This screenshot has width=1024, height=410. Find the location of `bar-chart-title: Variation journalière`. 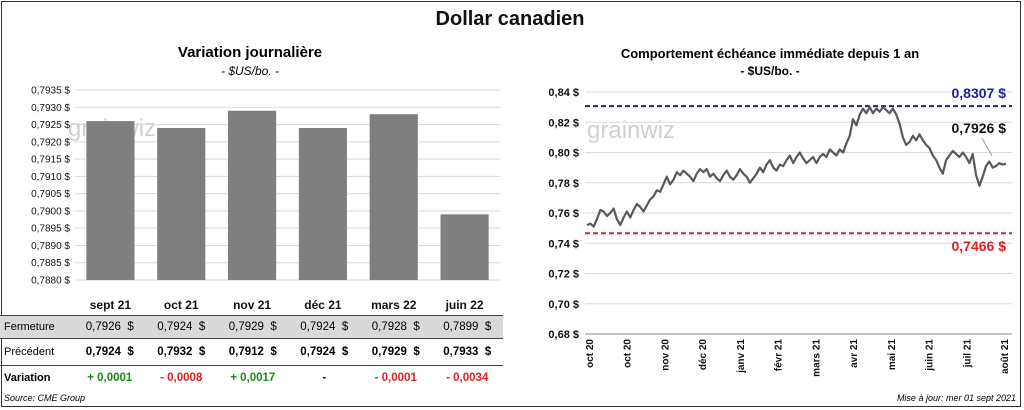

bar-chart-title: Variation journalière is located at coordinates (250, 52).